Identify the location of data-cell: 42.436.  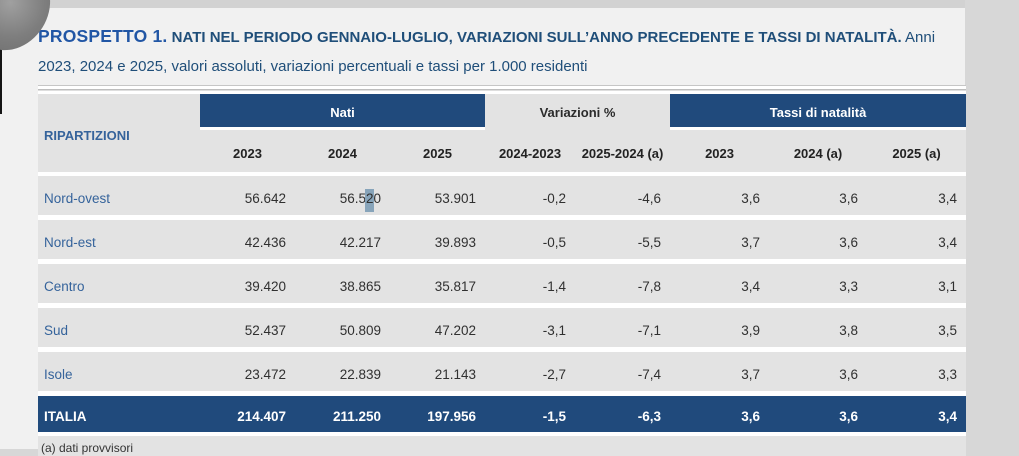
(247, 242).